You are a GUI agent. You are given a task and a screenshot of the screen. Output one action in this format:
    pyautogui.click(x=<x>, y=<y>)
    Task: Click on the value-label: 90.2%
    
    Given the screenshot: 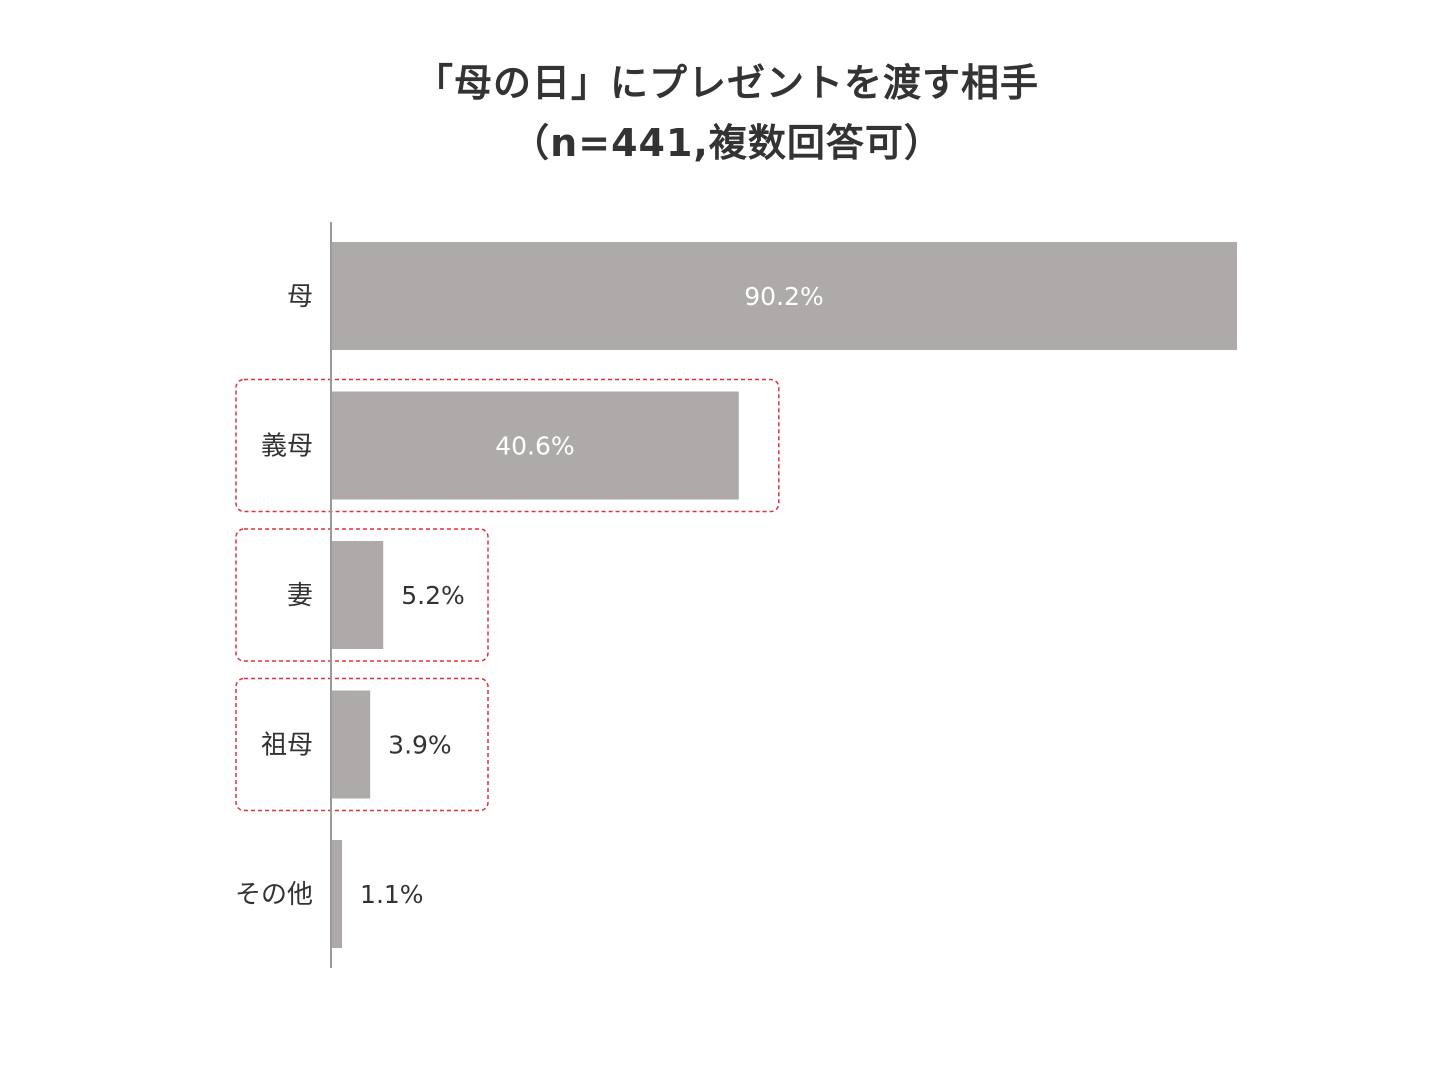 What is the action you would take?
    pyautogui.click(x=783, y=296)
    